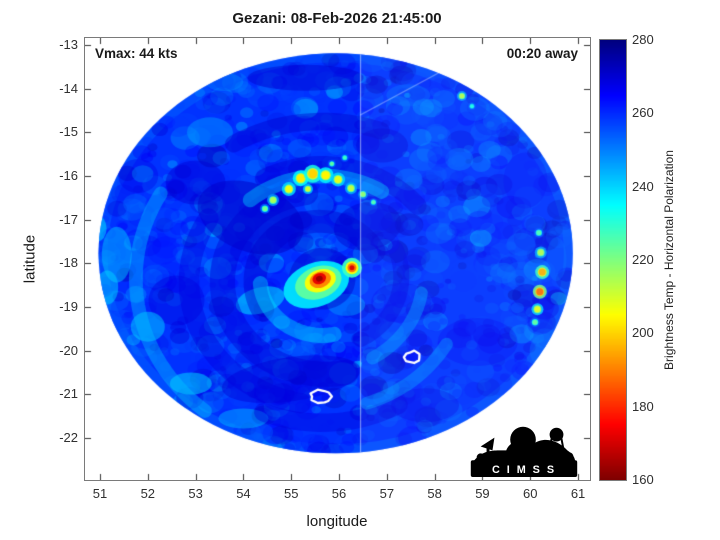  Describe the element at coordinates (68, 394) in the screenshot. I see `y-tick-label: -21` at that location.